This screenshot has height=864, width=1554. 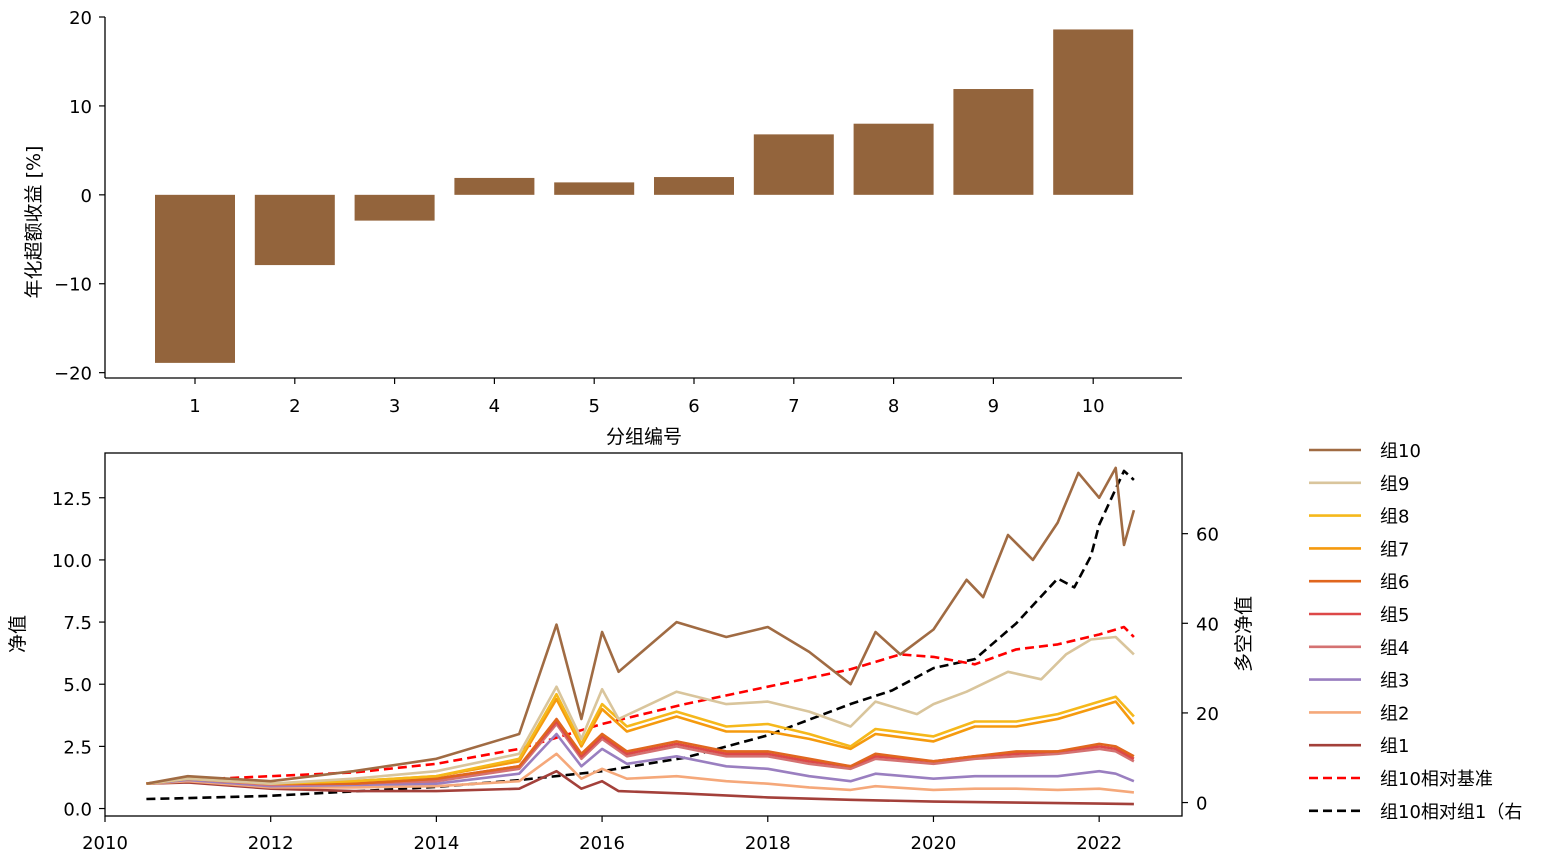 What do you see at coordinates (793, 406) in the screenshot?
I see `bar-x-tick-label: 7` at bounding box center [793, 406].